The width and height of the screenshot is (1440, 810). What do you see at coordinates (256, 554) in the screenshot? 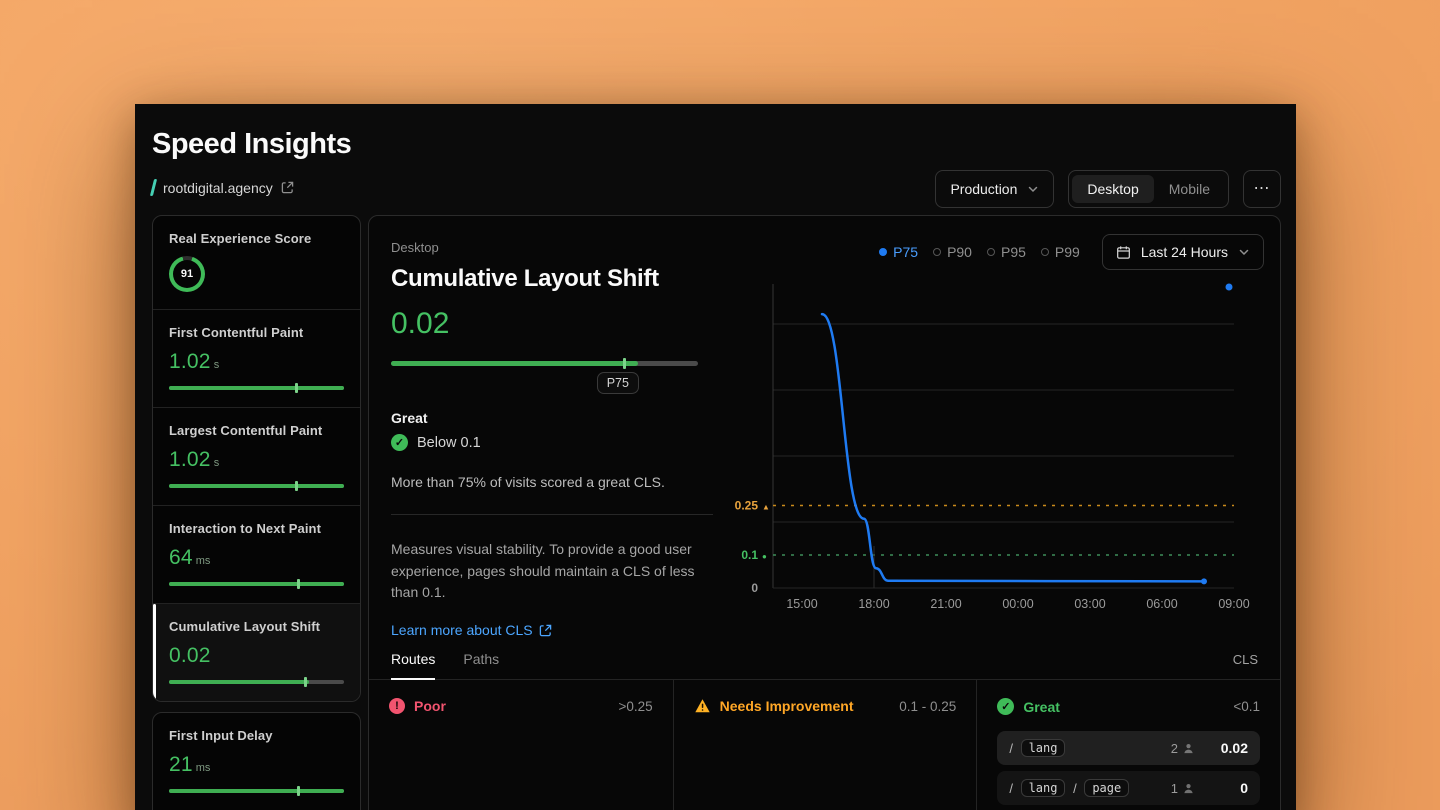
I see `sidebar-item-interaction-to-next-paint: Interaction to Next Paint 64 ms` at bounding box center [256, 554].